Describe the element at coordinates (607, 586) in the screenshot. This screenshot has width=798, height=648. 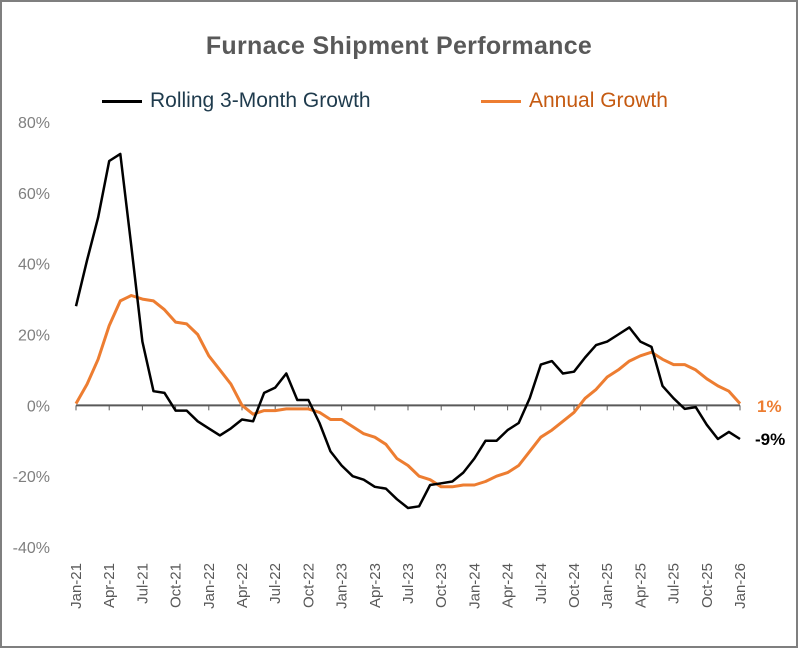
I see `x-tick-label: Jan-25` at that location.